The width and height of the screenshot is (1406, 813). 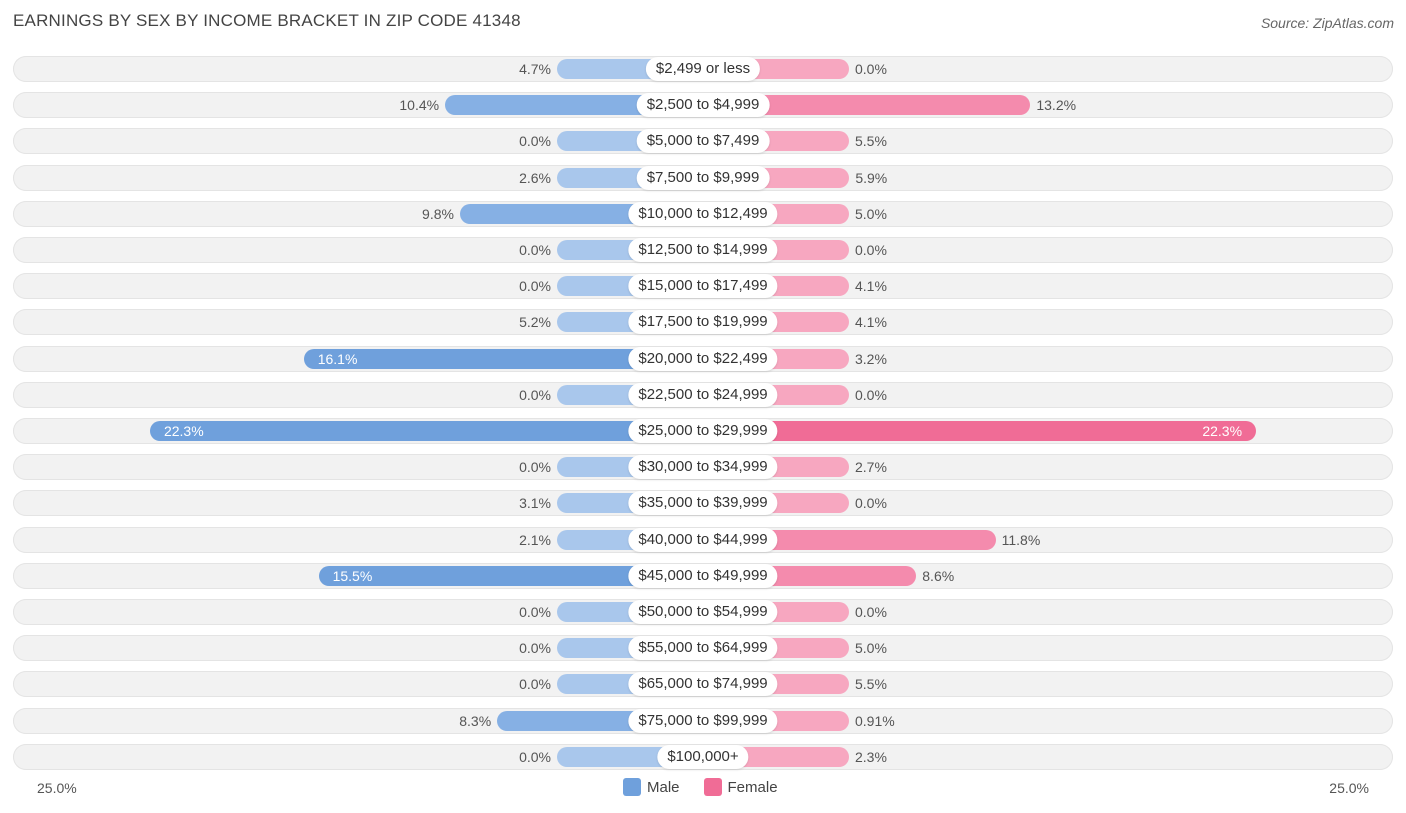 I want to click on legend: Male Female, so click(x=700, y=787).